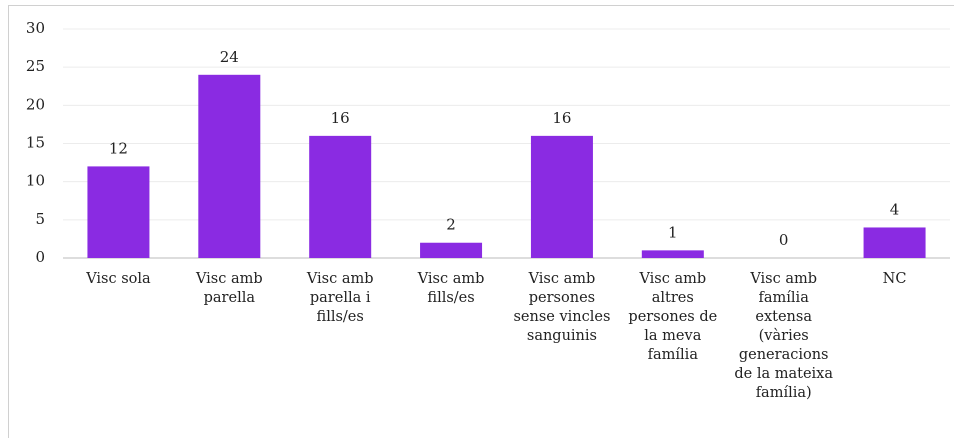 This screenshot has width=954, height=438. What do you see at coordinates (340, 298) in the screenshot?
I see `x-tick-label: Visc amb parella i fills/es` at bounding box center [340, 298].